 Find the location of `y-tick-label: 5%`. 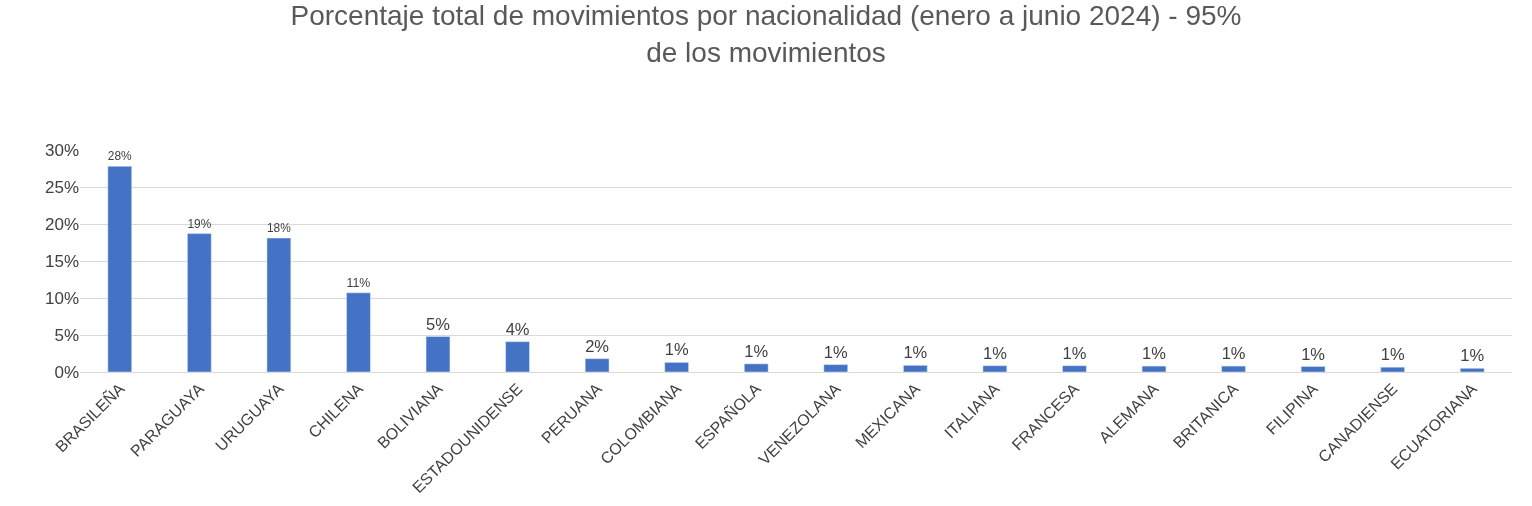

y-tick-label: 5% is located at coordinates (66, 335).